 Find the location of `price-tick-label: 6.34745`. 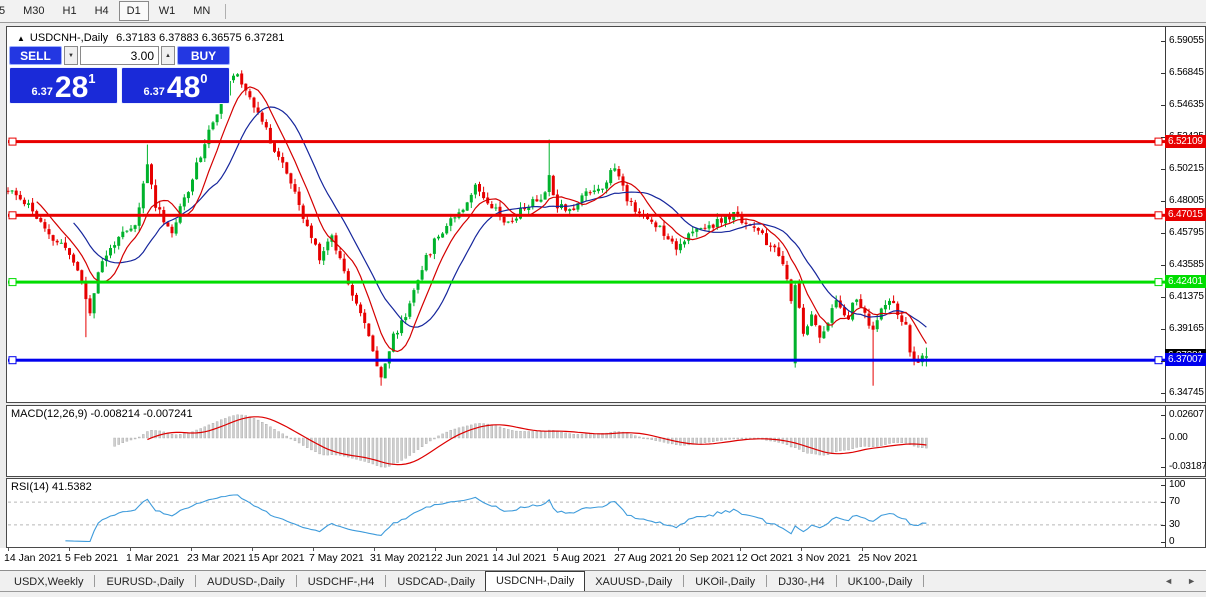

price-tick-label: 6.34745 is located at coordinates (1186, 392).